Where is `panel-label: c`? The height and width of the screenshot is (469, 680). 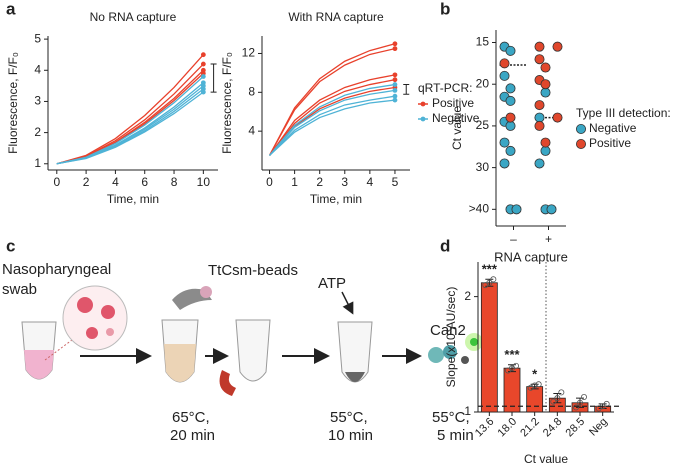
panel-label: c is located at coordinates (10, 245).